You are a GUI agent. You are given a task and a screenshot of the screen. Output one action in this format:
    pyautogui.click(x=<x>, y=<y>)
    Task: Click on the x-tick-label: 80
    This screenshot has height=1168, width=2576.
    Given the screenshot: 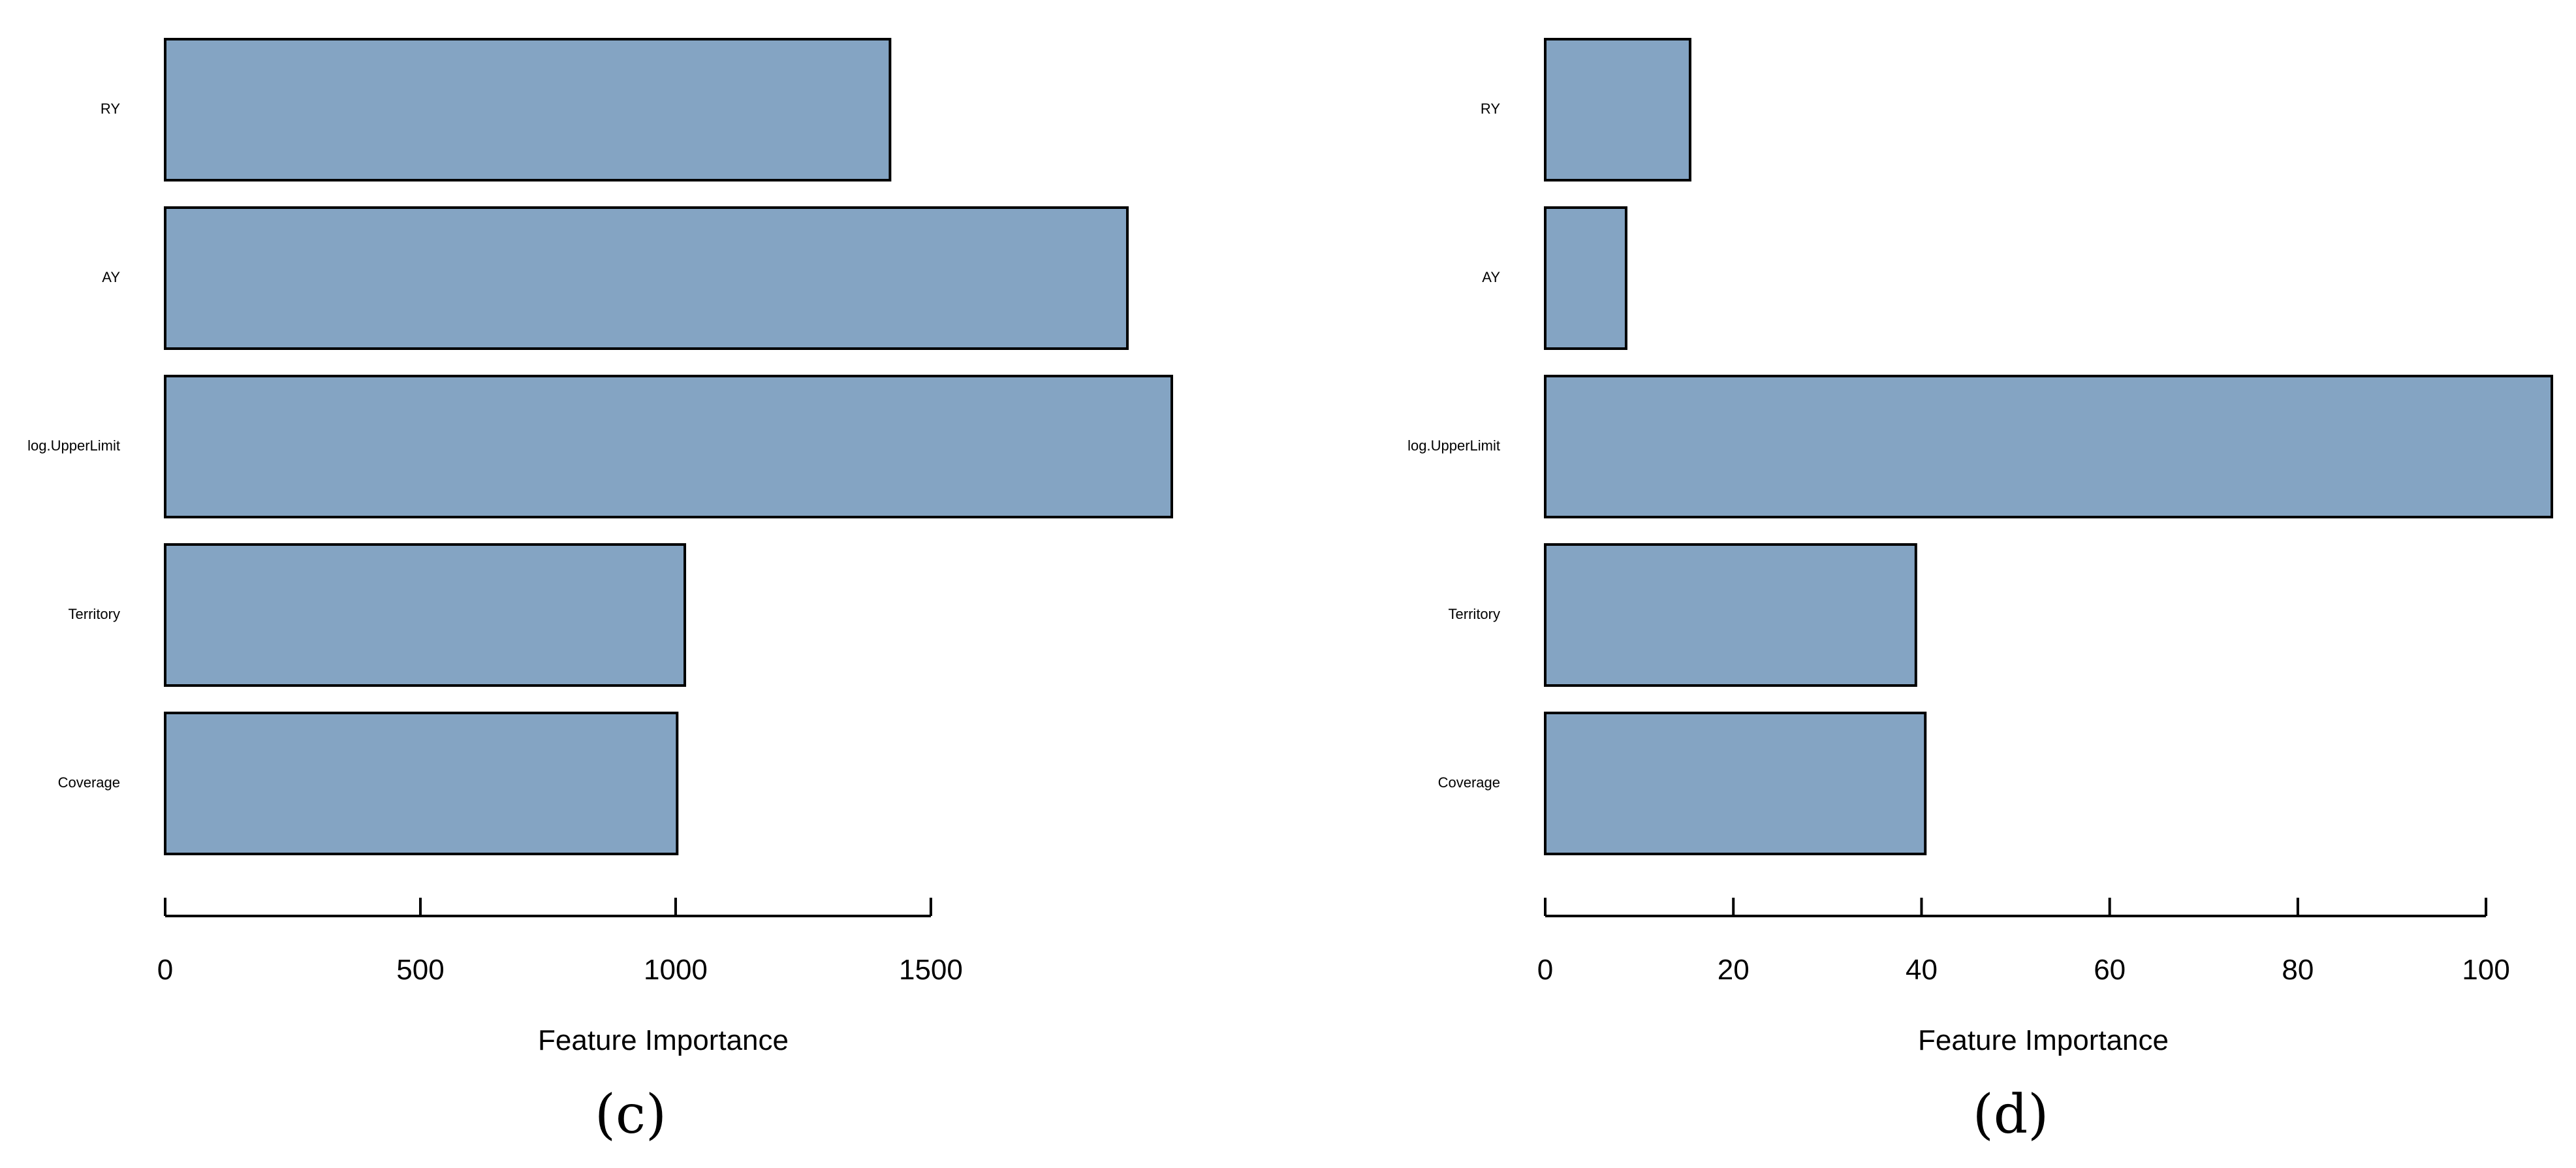 What is the action you would take?
    pyautogui.click(x=2298, y=970)
    